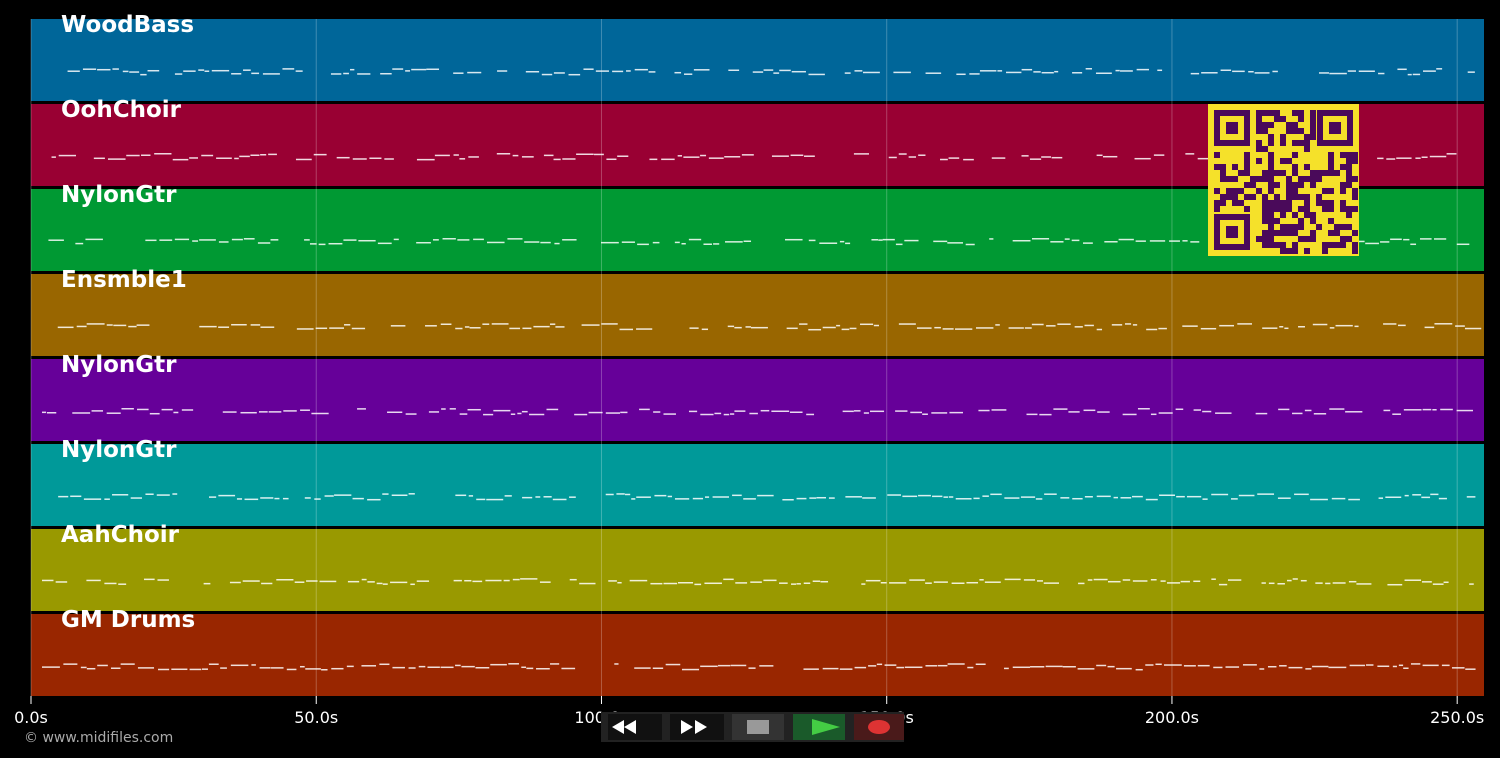 This screenshot has height=758, width=1500. What do you see at coordinates (697, 727) in the screenshot?
I see `forward-button` at bounding box center [697, 727].